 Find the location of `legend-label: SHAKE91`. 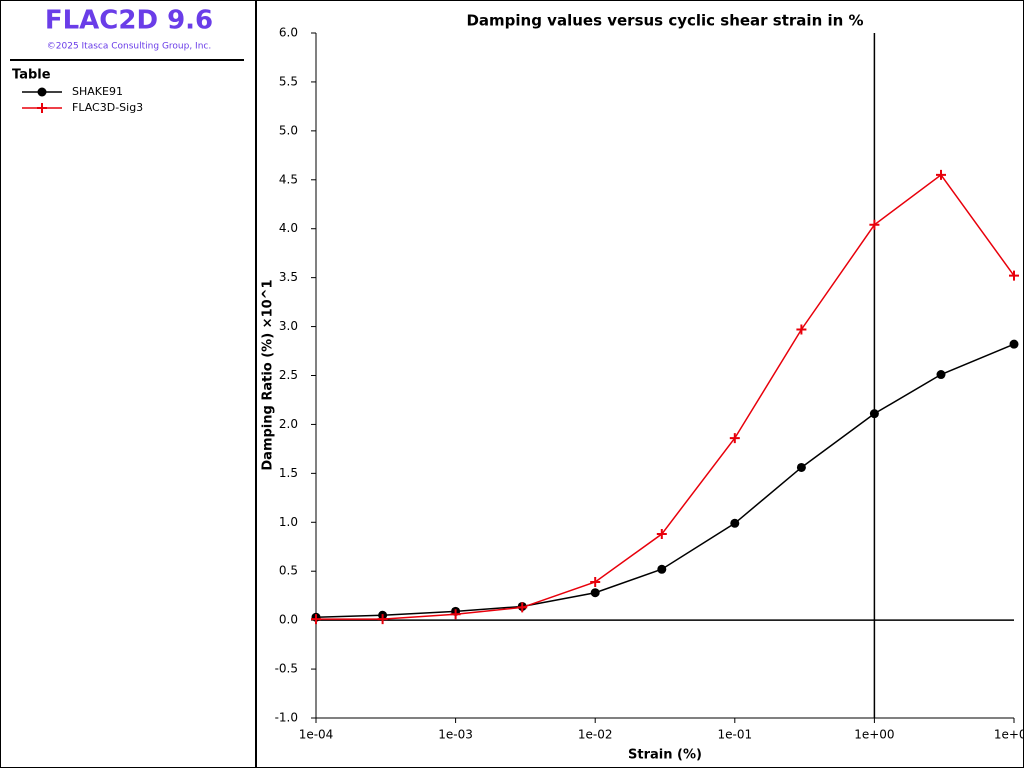

legend-label: SHAKE91 is located at coordinates (97, 91).